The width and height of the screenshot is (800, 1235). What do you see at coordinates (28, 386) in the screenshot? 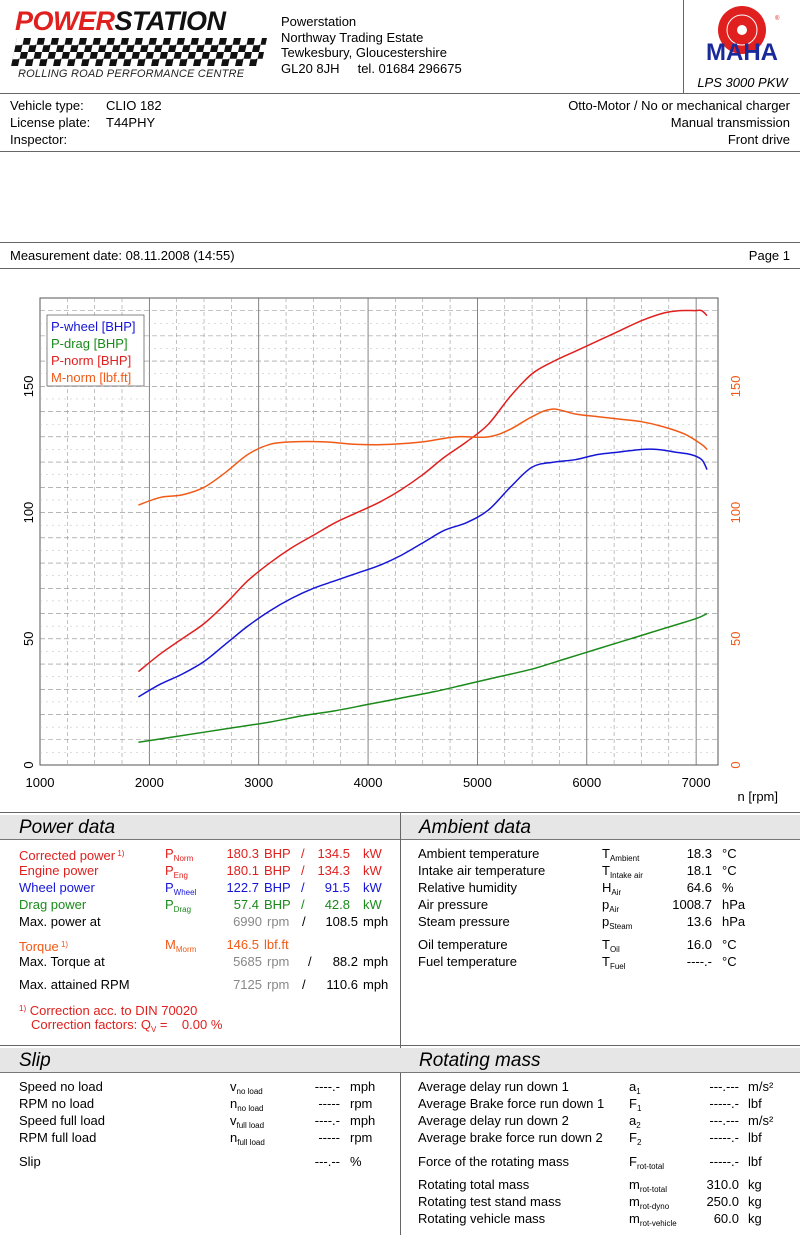
I see `y-left-tick-label: 150` at bounding box center [28, 386].